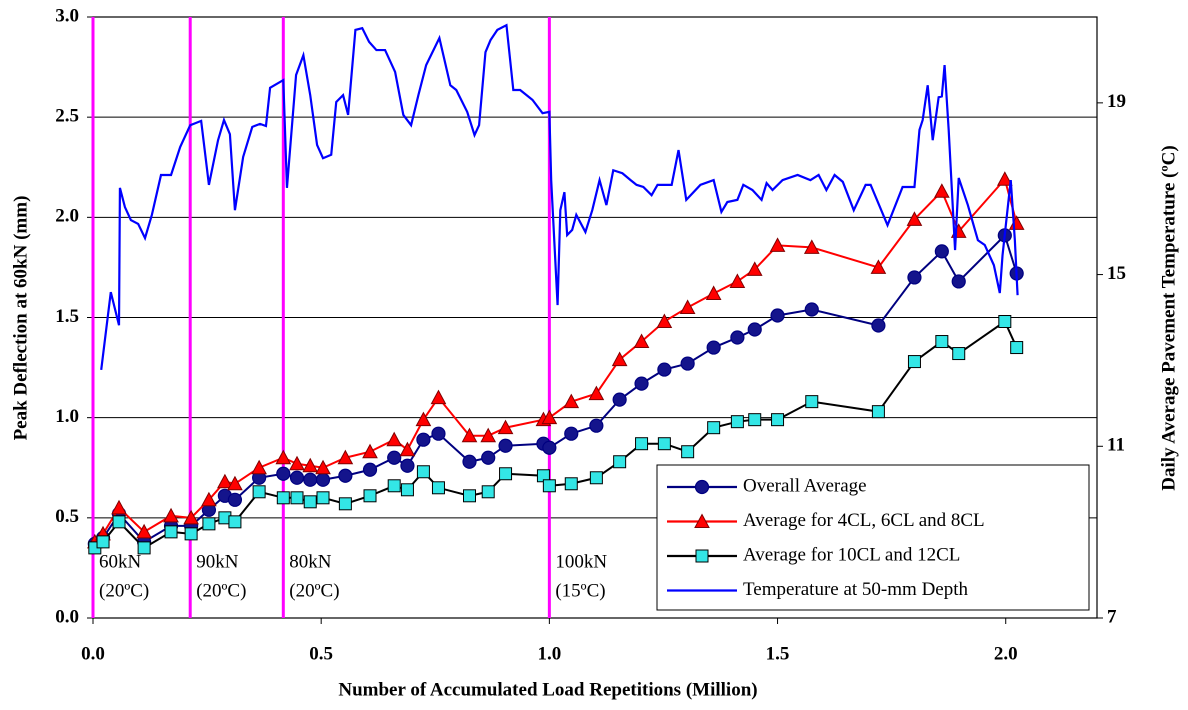 The height and width of the screenshot is (710, 1188). I want to click on annotation: 60kN, so click(120, 561).